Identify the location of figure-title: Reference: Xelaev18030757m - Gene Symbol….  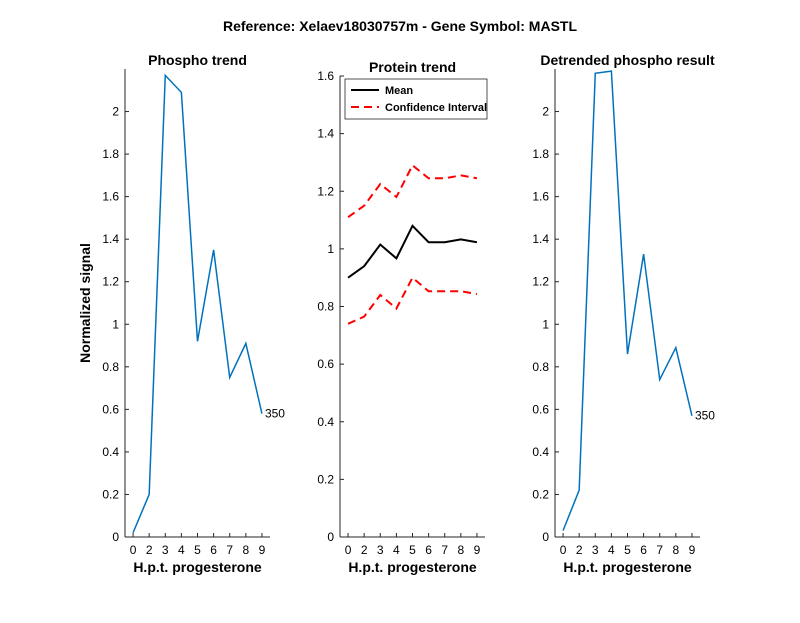
(400, 26).